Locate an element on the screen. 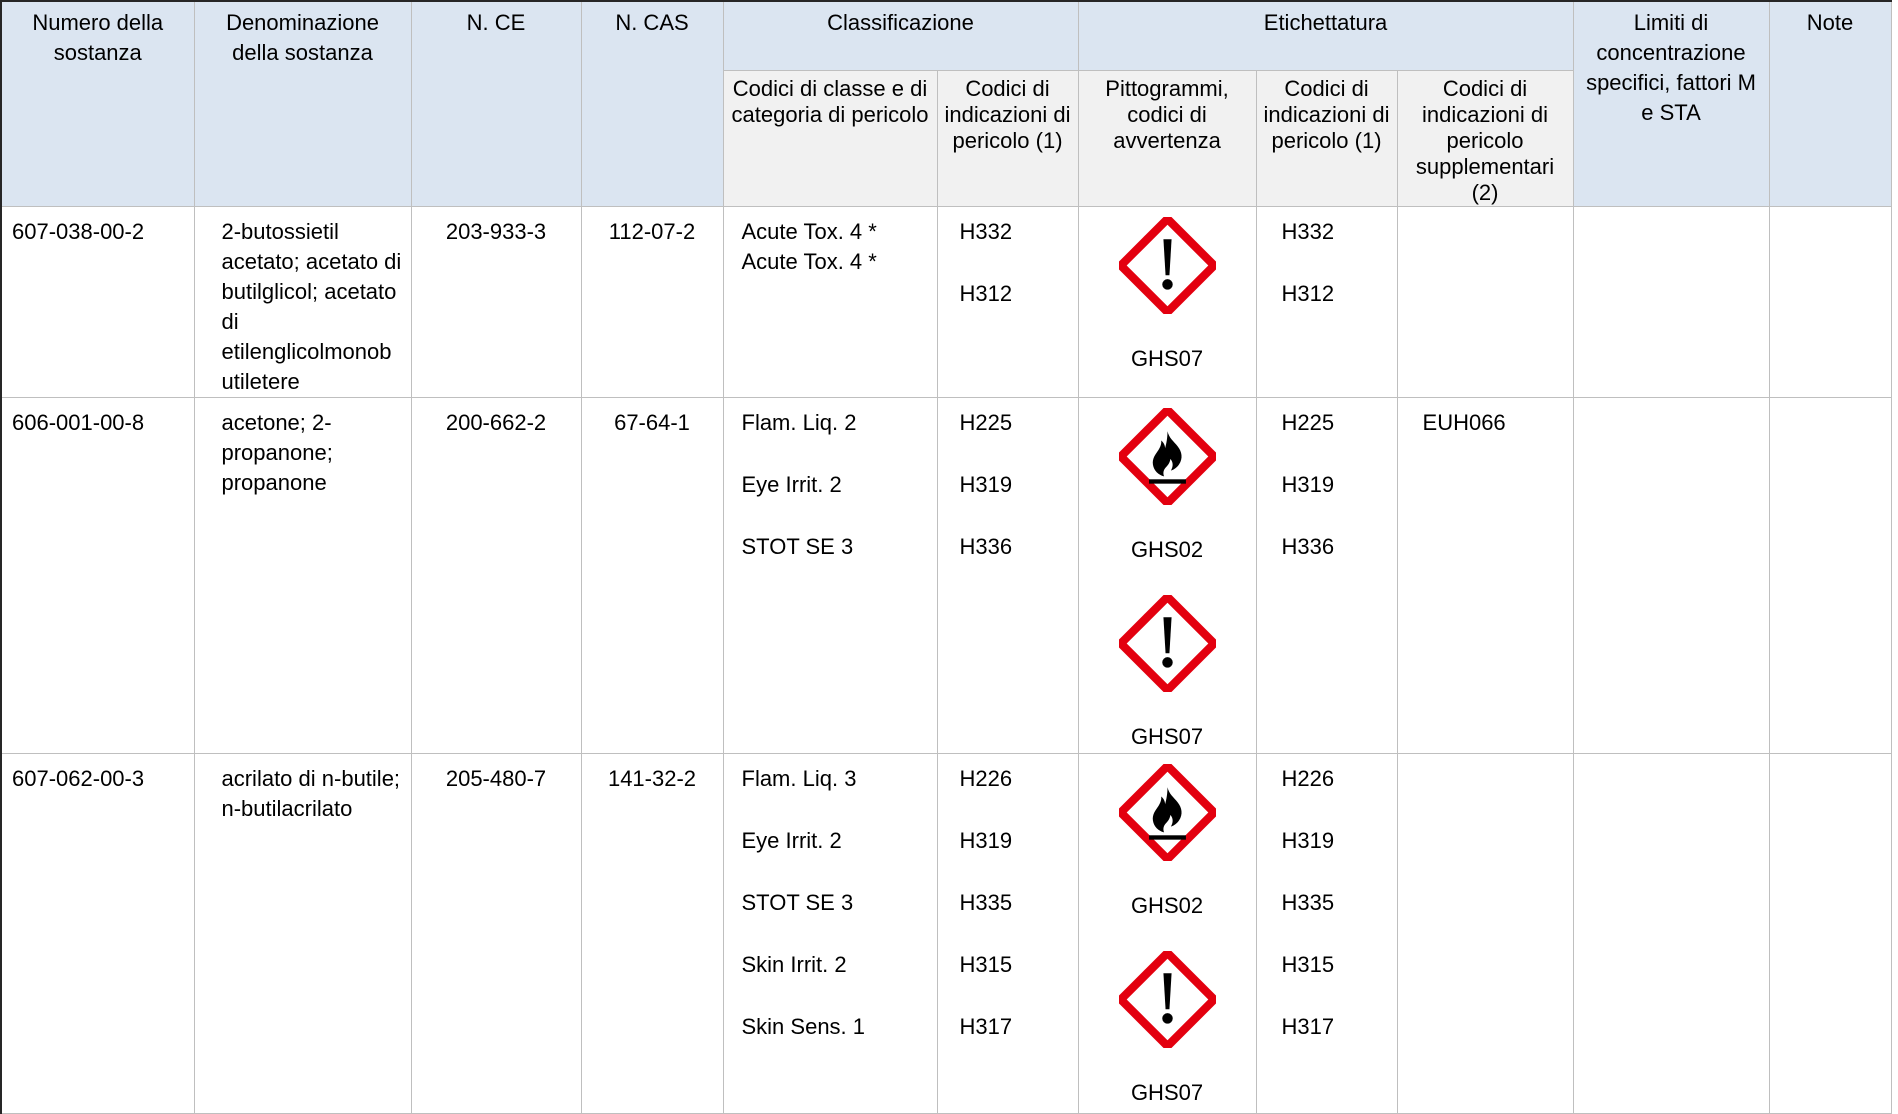 Image resolution: width=1898 pixels, height=1114 pixels. labelling-h-codes-cell: H225 H319 H336 is located at coordinates (1326, 575).